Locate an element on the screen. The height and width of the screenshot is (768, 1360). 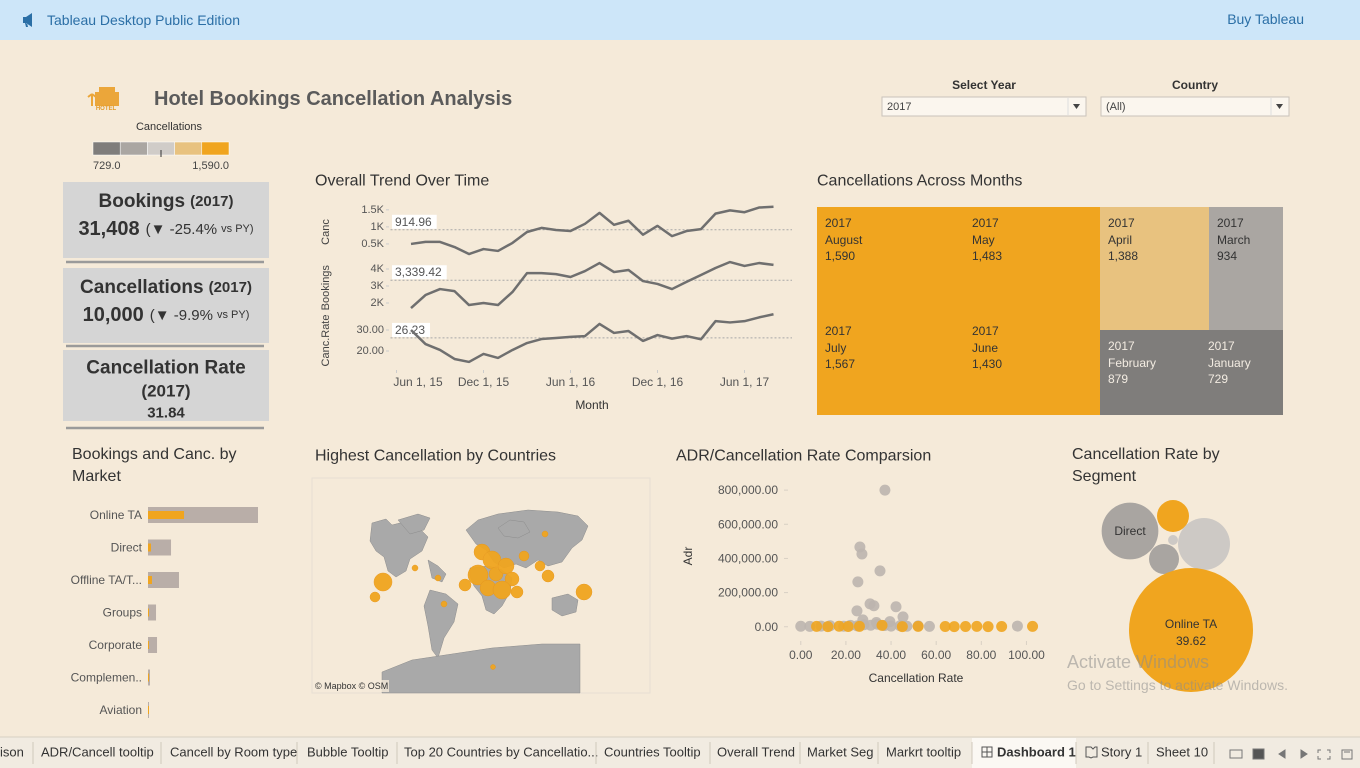
hotel-logo is located at coordinates (103, 96).